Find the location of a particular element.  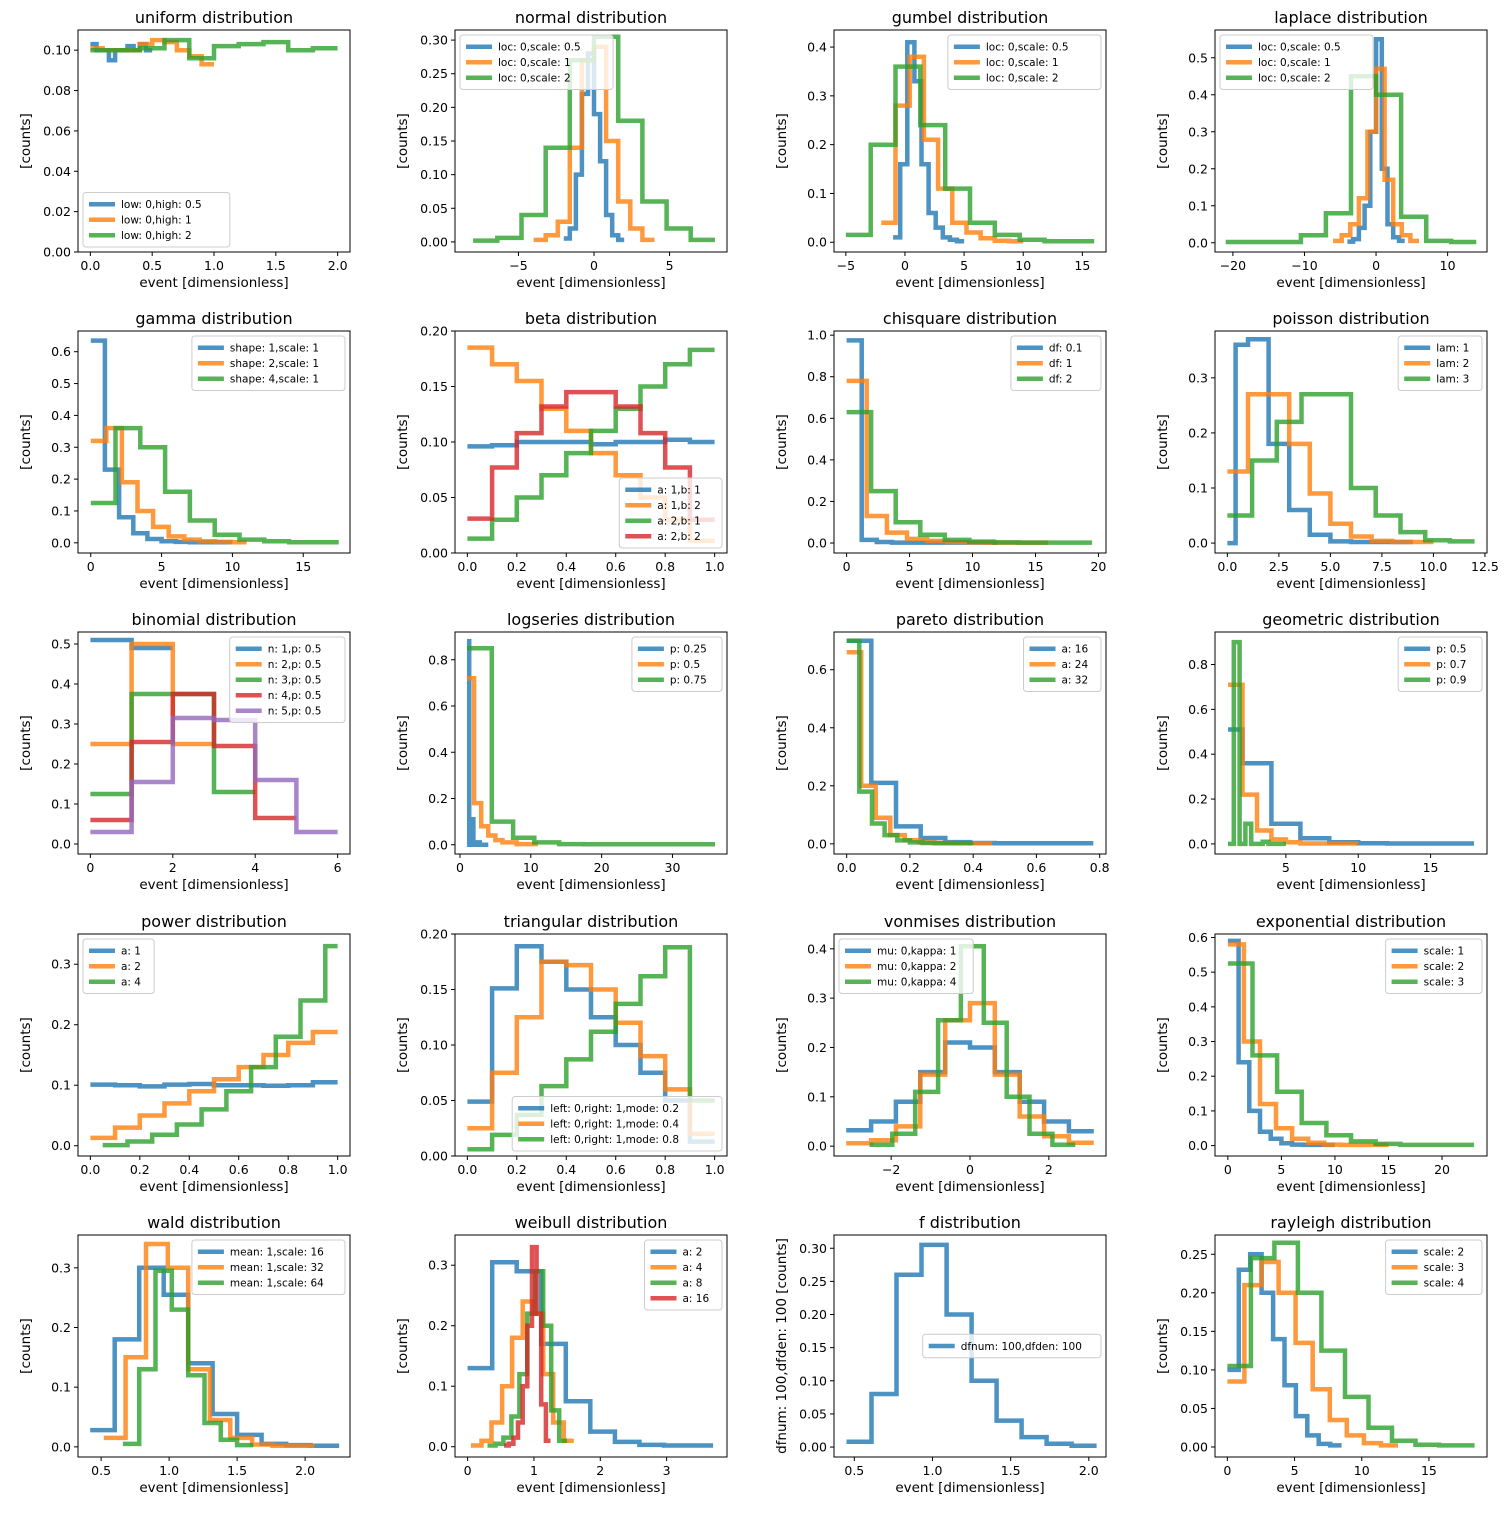

legend-entry: dfnum: 100,dfden: 100 is located at coordinates (1021, 1347).